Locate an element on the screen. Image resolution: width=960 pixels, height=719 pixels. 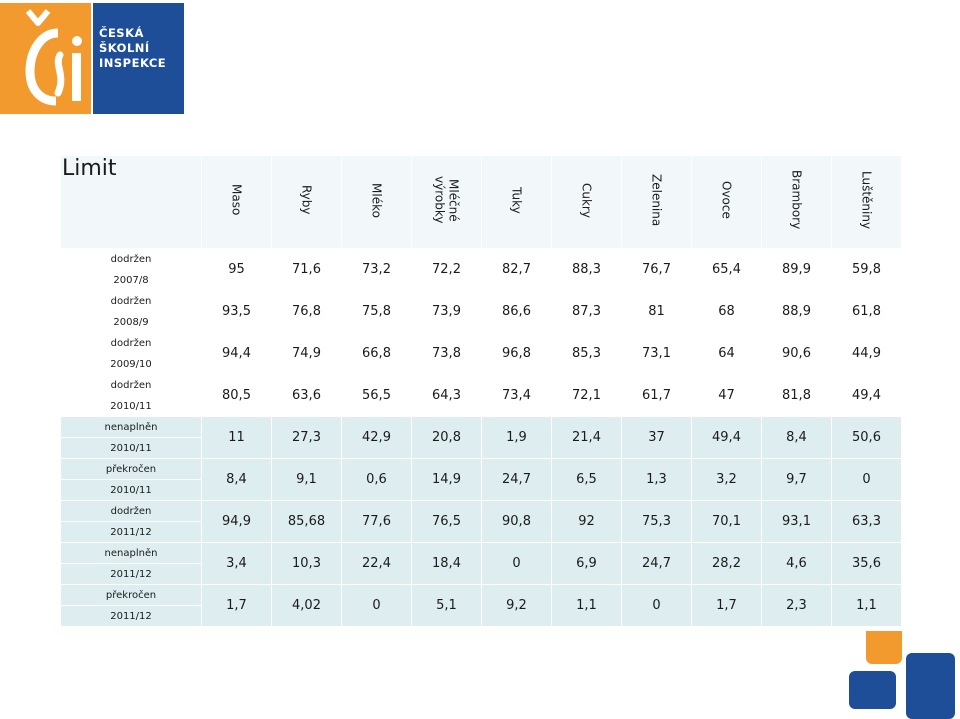
col-header: Zelenina is located at coordinates (656, 202).